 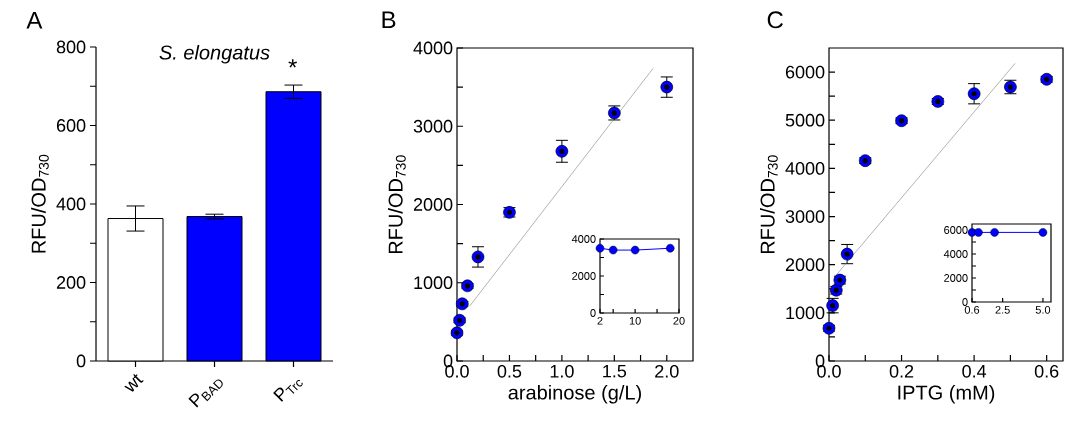 I want to click on y-tick-label: 600, so click(x=71, y=125).